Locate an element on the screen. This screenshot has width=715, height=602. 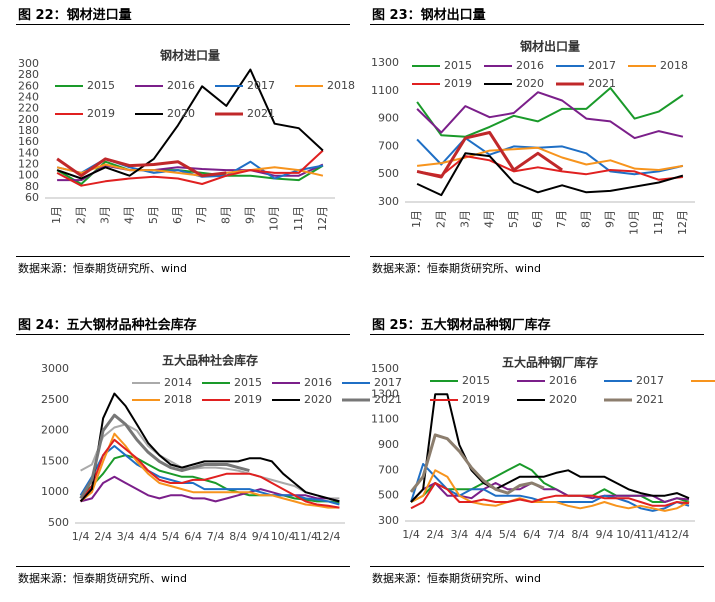
caption: 图 24：五大钢材品种社会库存 is located at coordinates (107, 325).